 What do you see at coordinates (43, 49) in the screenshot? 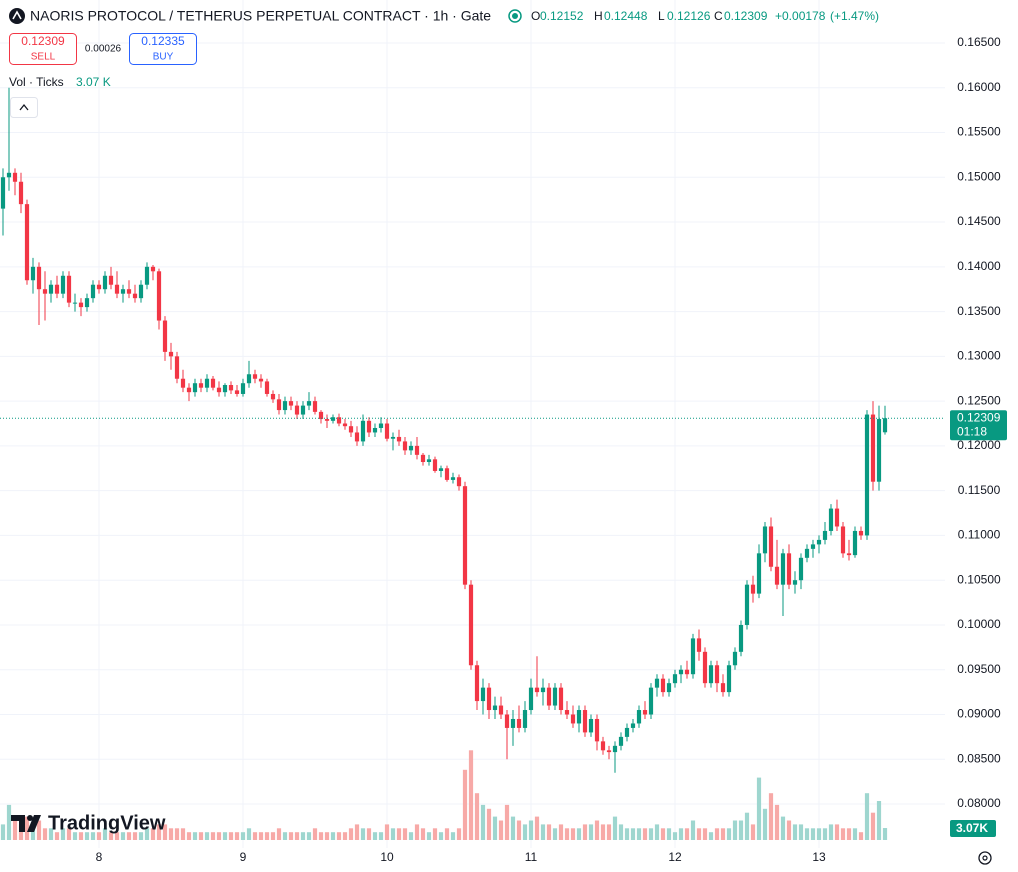
I see `sell-button` at bounding box center [43, 49].